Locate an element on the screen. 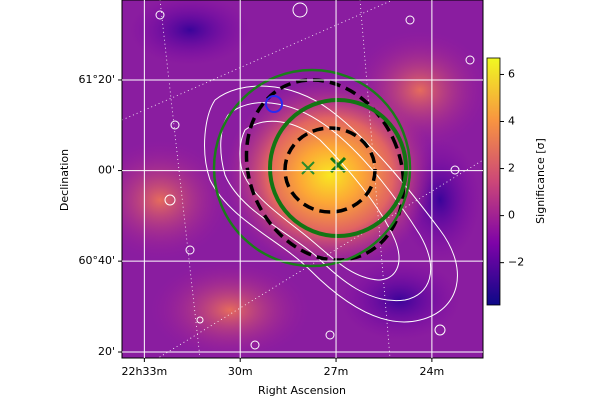  y-axis-label: Declination is located at coordinates (64, 180).